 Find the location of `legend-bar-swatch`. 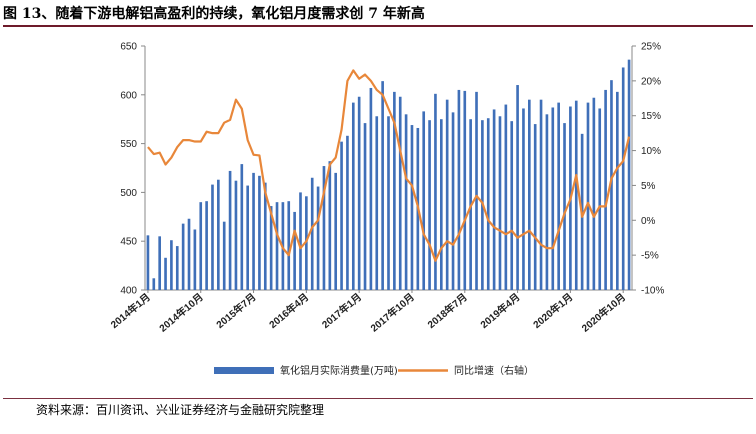

legend-bar-swatch is located at coordinates (244, 370).